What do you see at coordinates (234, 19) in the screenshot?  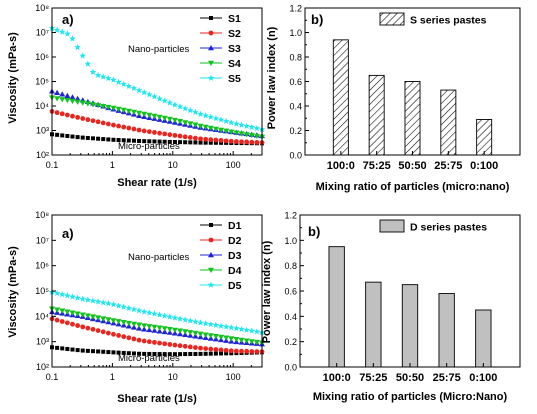 I see `legend-label: S1` at bounding box center [234, 19].